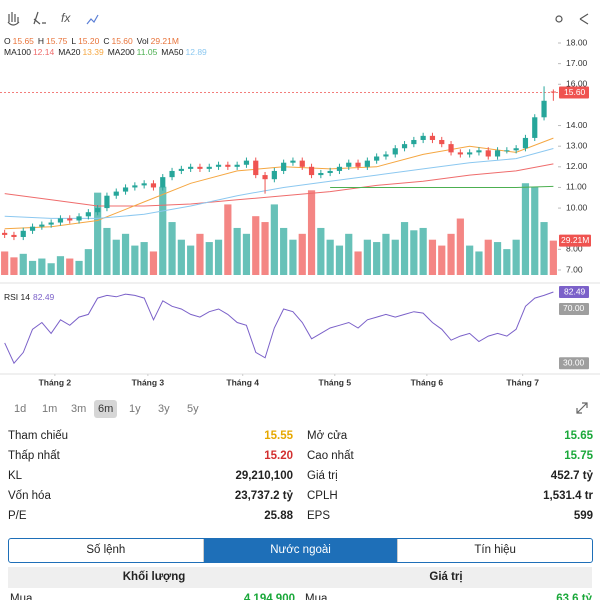 This screenshot has height=600, width=600. Describe the element at coordinates (577, 63) in the screenshot. I see `y-tick-label: 17.00` at that location.